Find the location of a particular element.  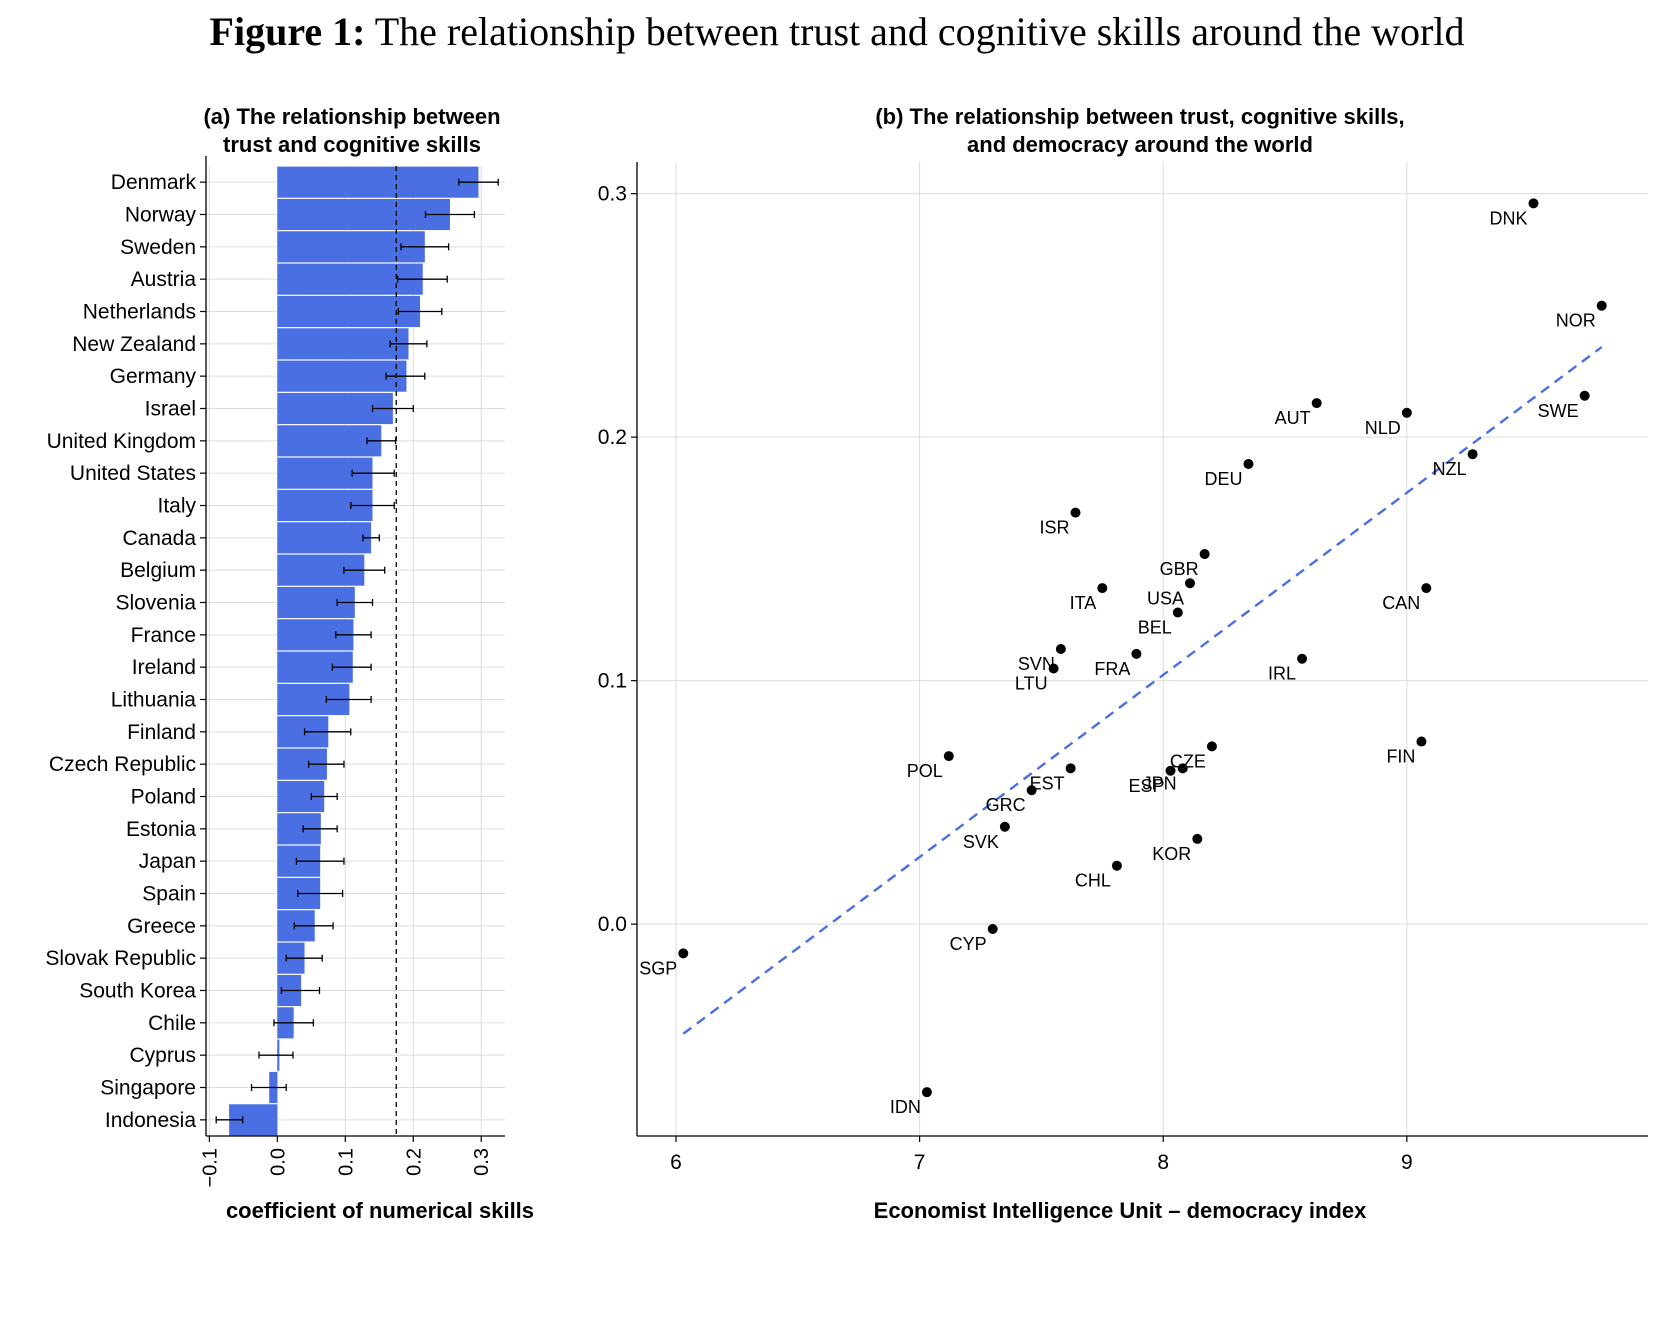

point-label: USA is located at coordinates (1165, 598).